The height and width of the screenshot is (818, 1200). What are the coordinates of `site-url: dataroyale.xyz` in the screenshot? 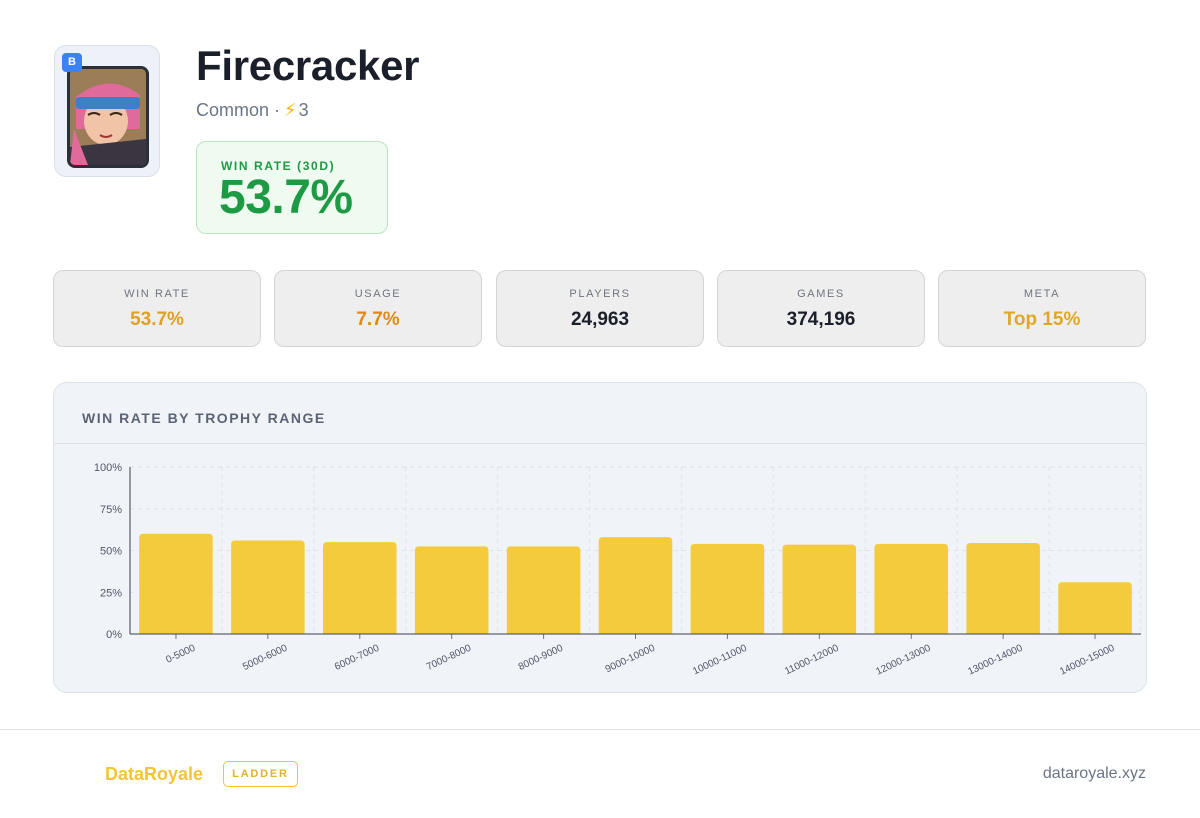 It's located at (1094, 773).